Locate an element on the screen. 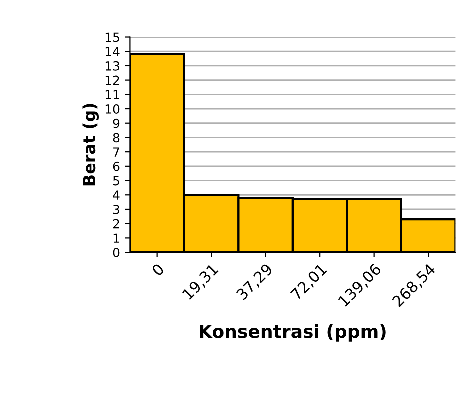  y-tick-label: 10 is located at coordinates (113, 109).